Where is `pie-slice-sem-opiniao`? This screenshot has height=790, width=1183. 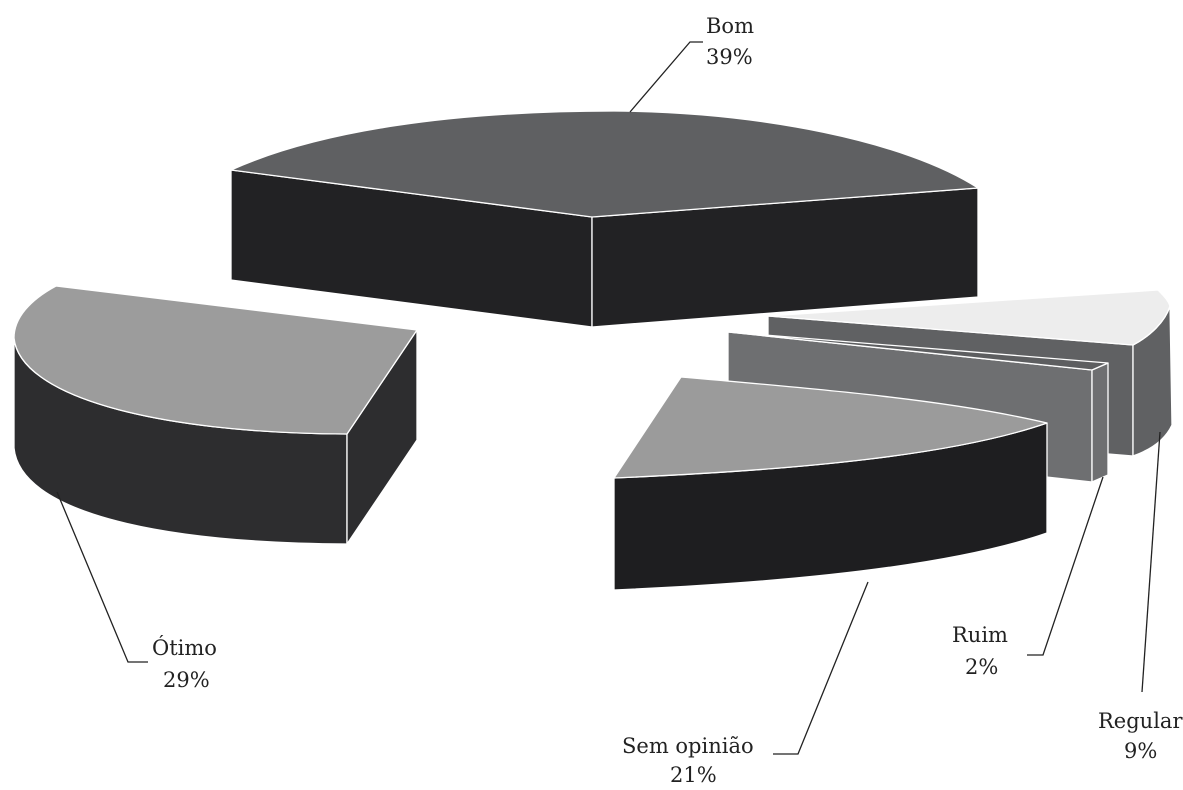 pie-slice-sem-opiniao is located at coordinates (830, 483).